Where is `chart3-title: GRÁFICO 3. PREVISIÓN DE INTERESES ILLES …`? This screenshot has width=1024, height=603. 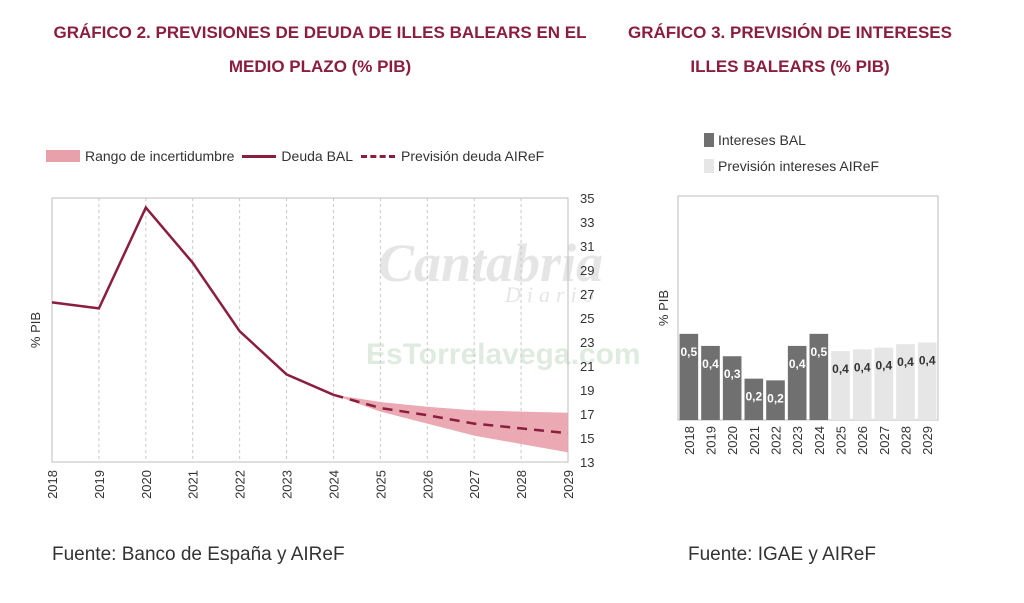
chart3-title: GRÁFICO 3. PREVISIÓN DE INTERESES ILLES … is located at coordinates (790, 50).